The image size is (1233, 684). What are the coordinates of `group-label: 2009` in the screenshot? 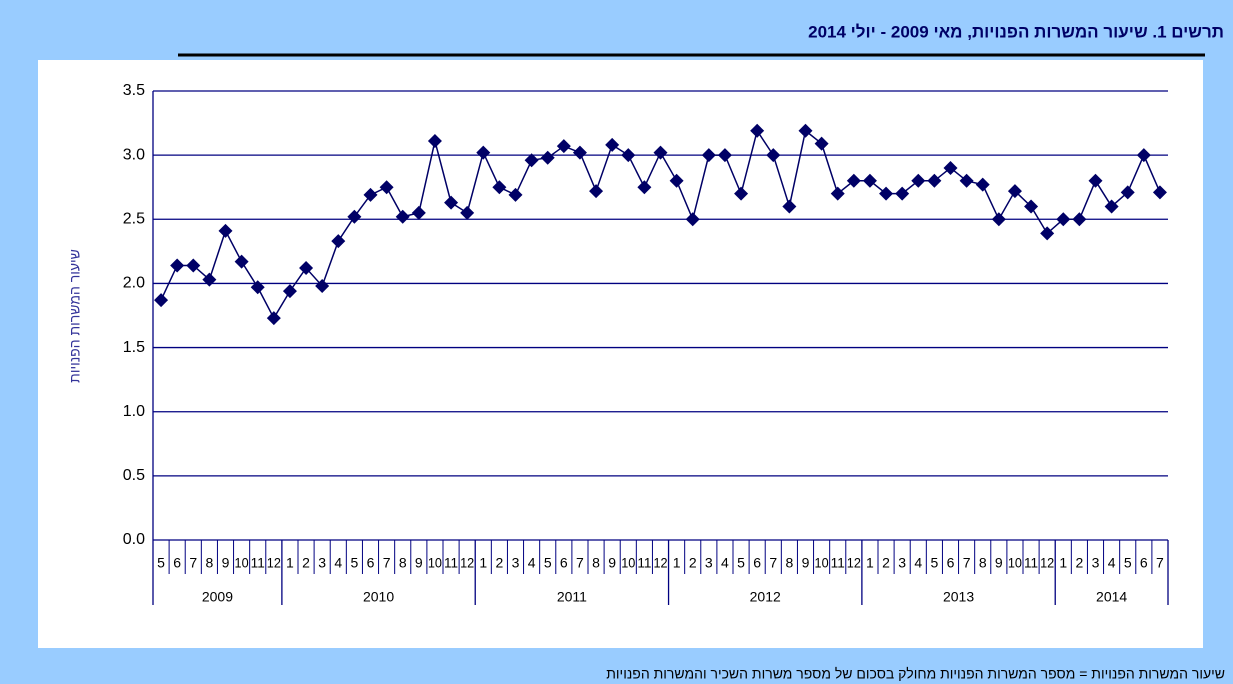 It's located at (217, 597).